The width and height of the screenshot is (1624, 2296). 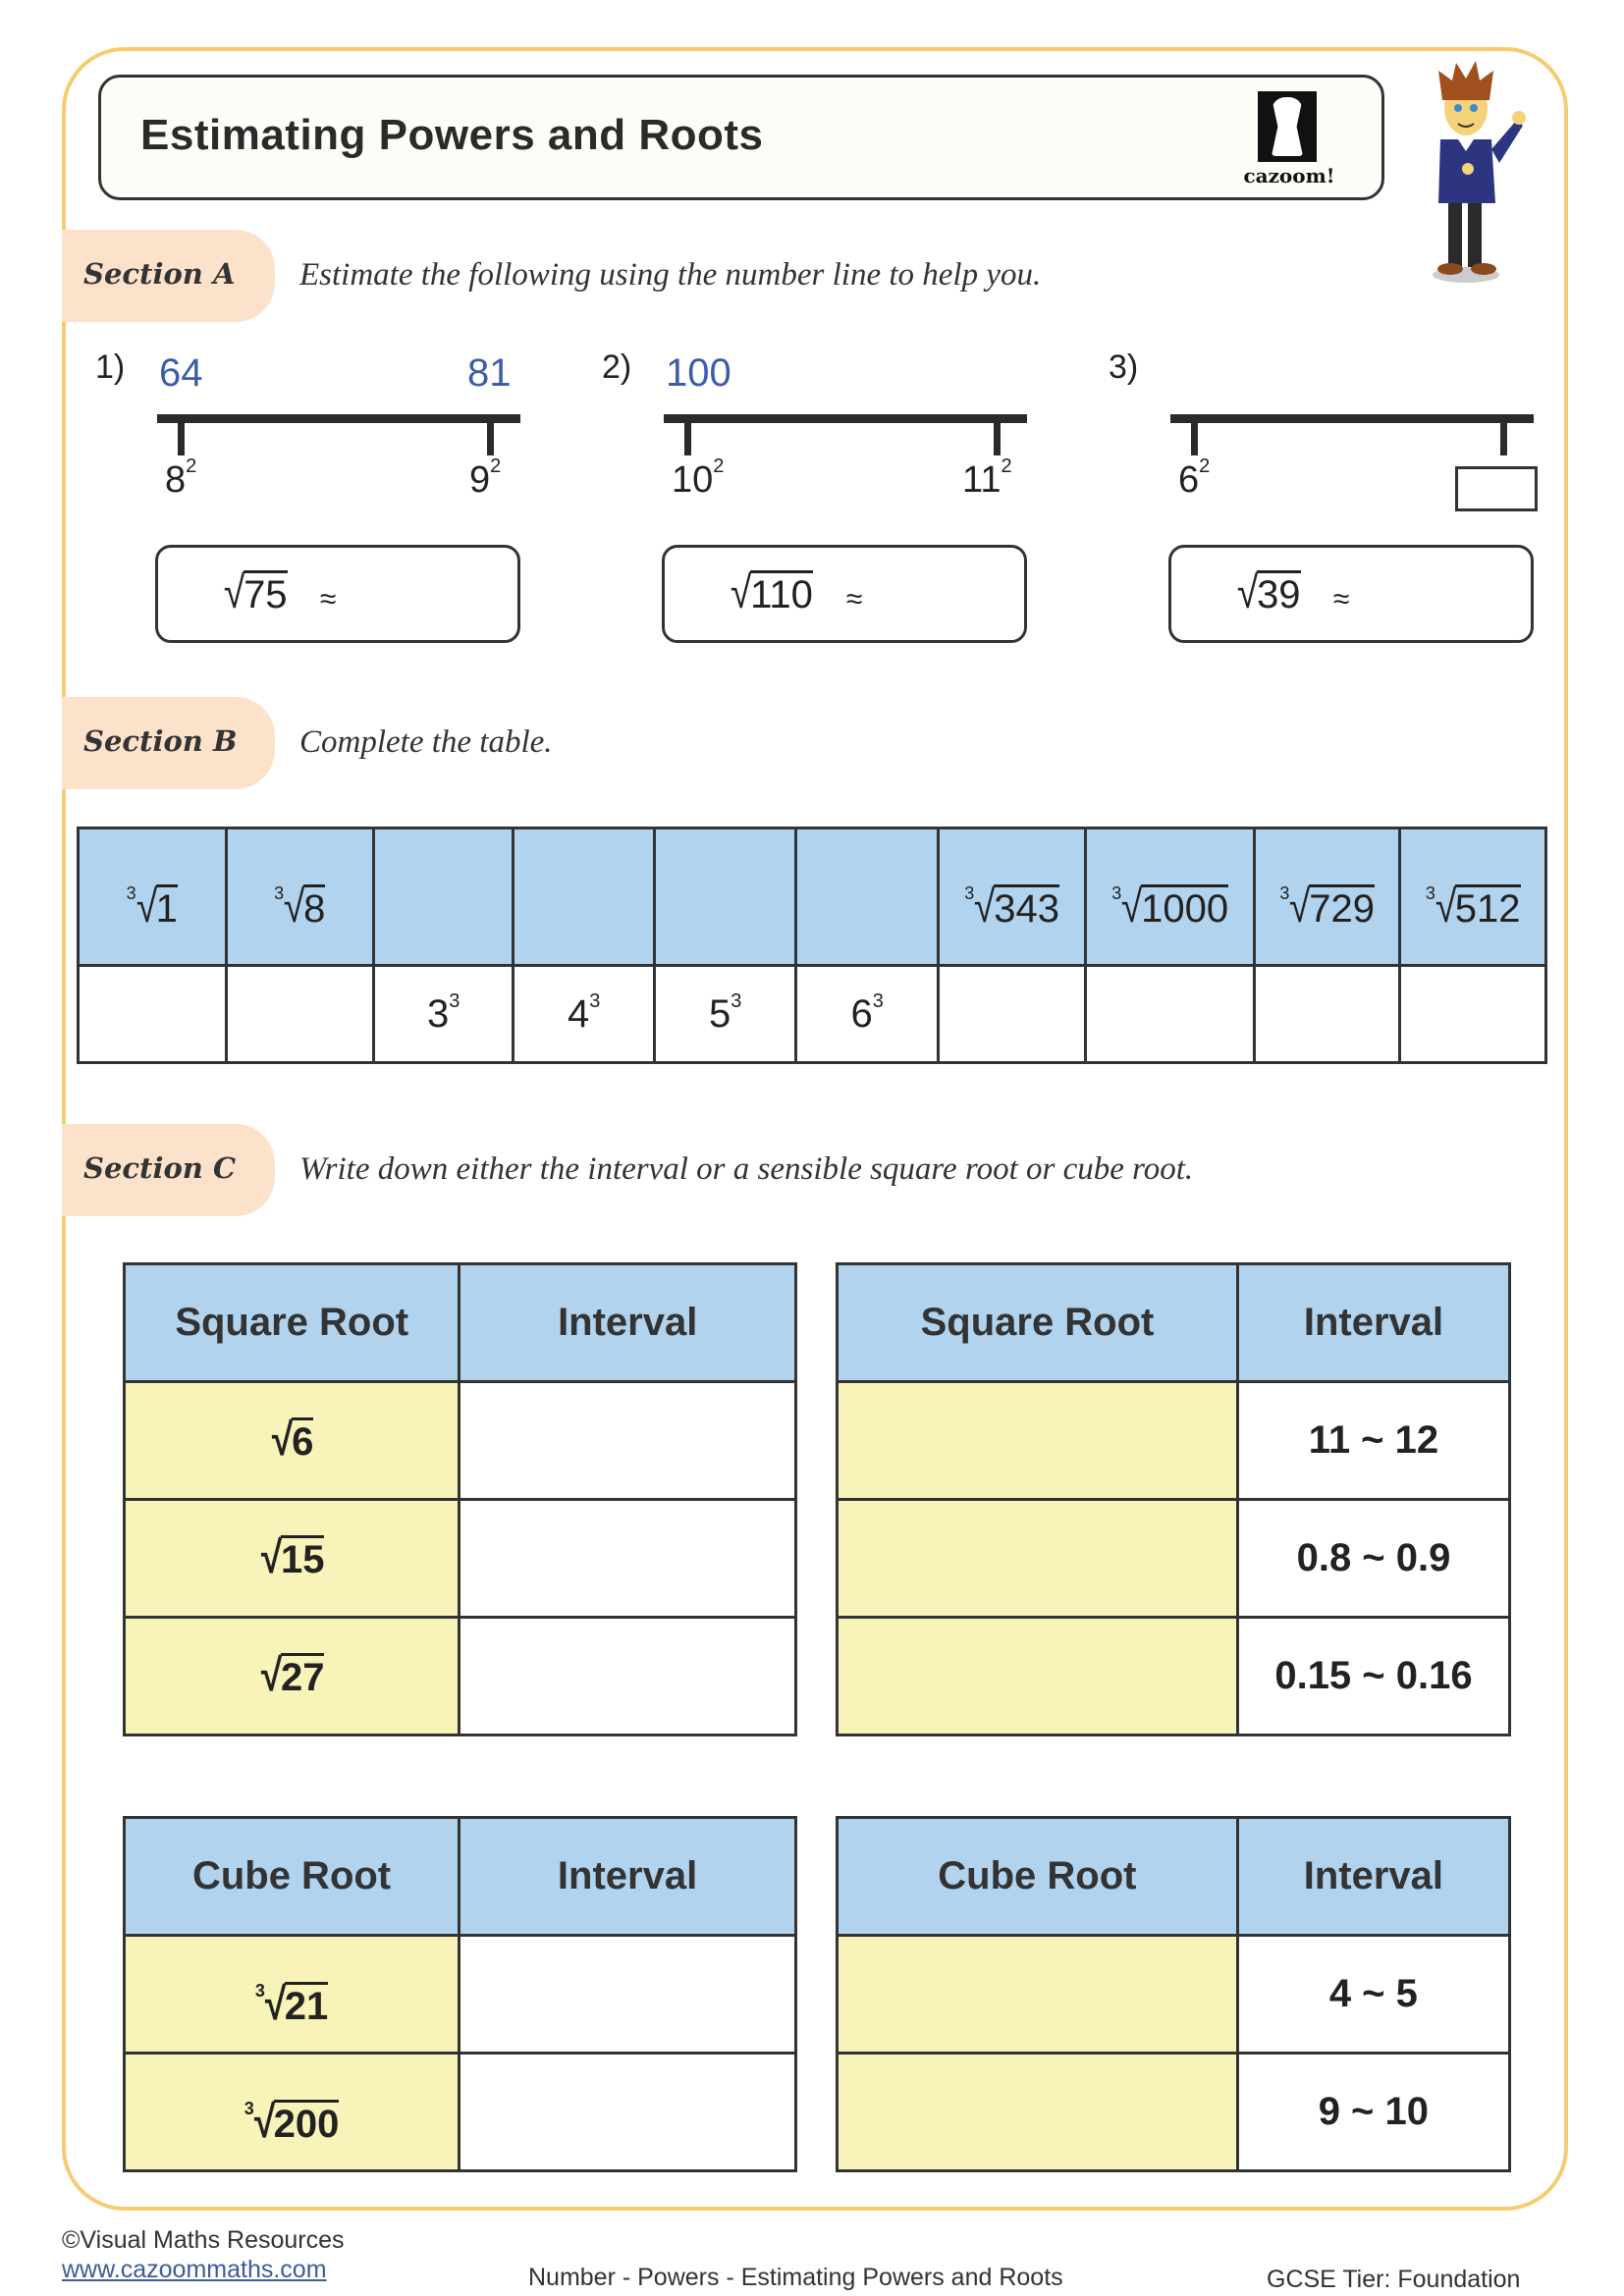 I want to click on radical-expression: √ 110, so click(x=771, y=592).